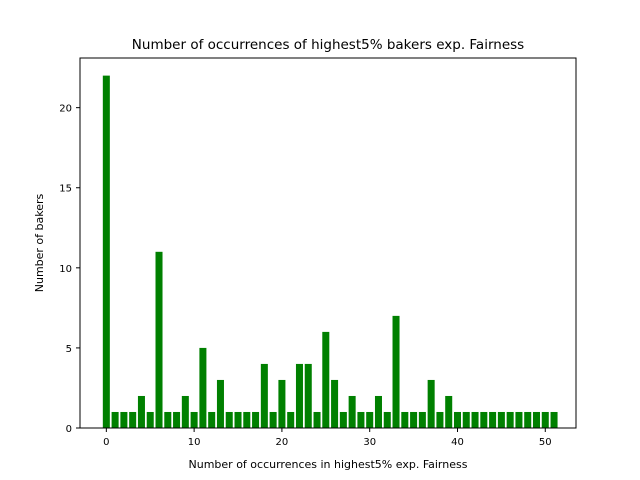 The height and width of the screenshot is (480, 640). I want to click on x-tick-label: 50, so click(545, 442).